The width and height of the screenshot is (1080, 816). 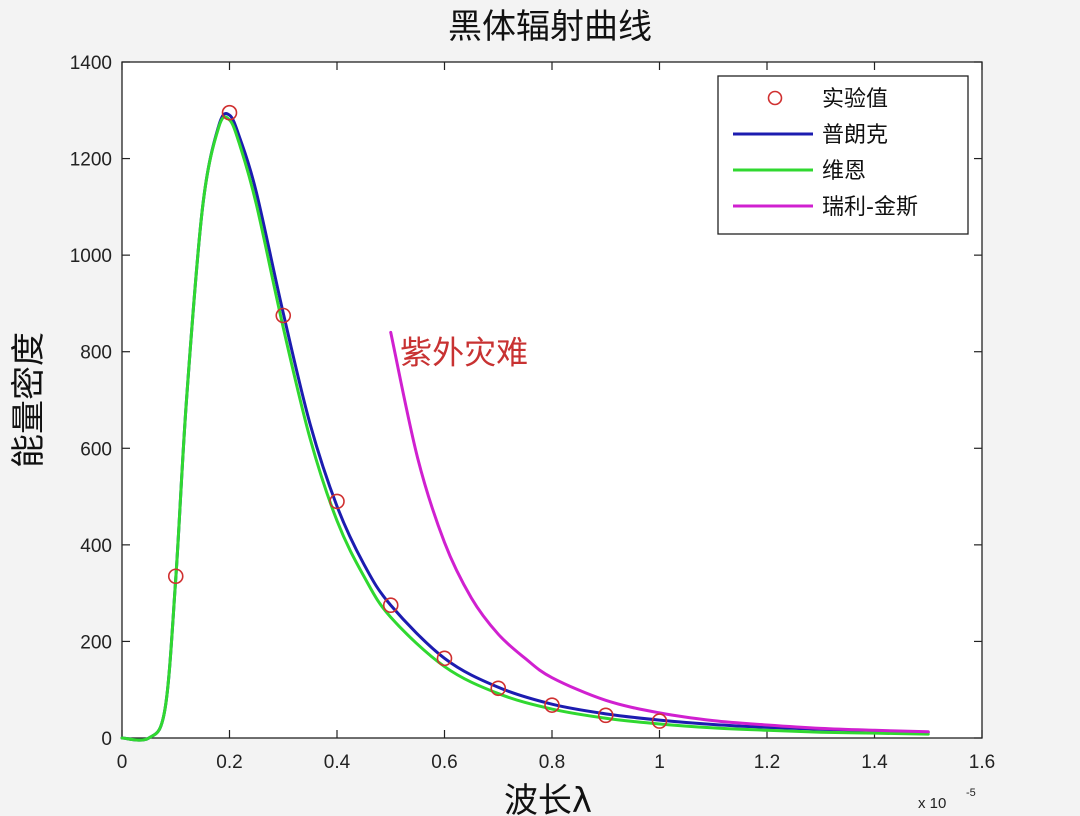 What do you see at coordinates (552, 762) in the screenshot?
I see `x-tick-label: 0.8` at bounding box center [552, 762].